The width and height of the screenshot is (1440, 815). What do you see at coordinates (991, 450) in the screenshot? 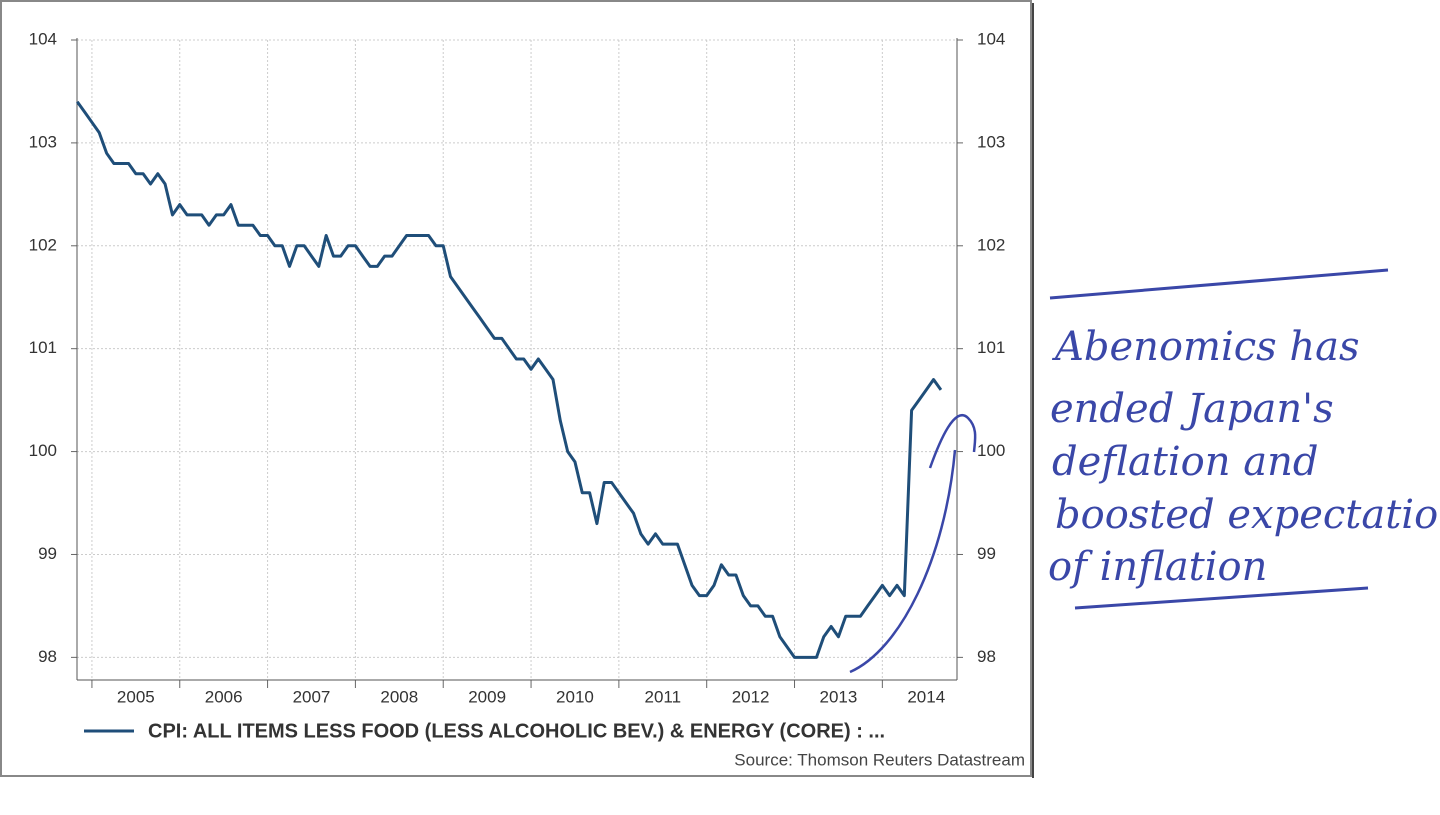
I see `y2-tick-label: 100` at bounding box center [991, 450].